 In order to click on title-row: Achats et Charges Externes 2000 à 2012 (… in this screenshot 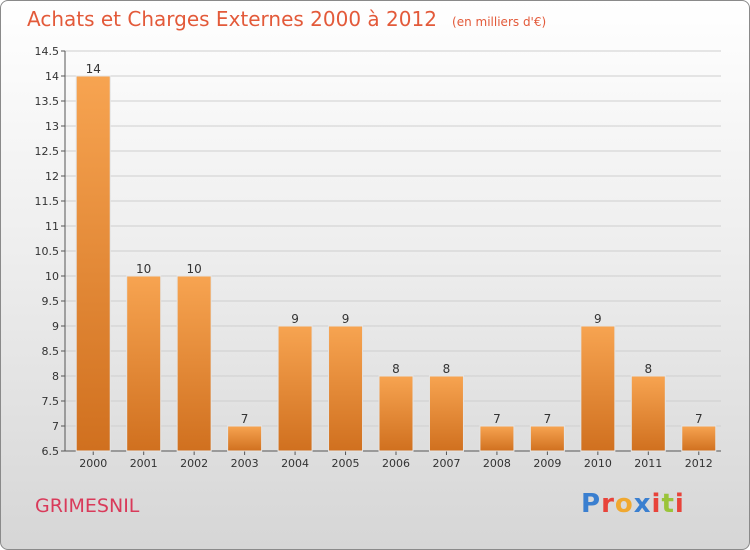, I will do `click(286, 19)`.